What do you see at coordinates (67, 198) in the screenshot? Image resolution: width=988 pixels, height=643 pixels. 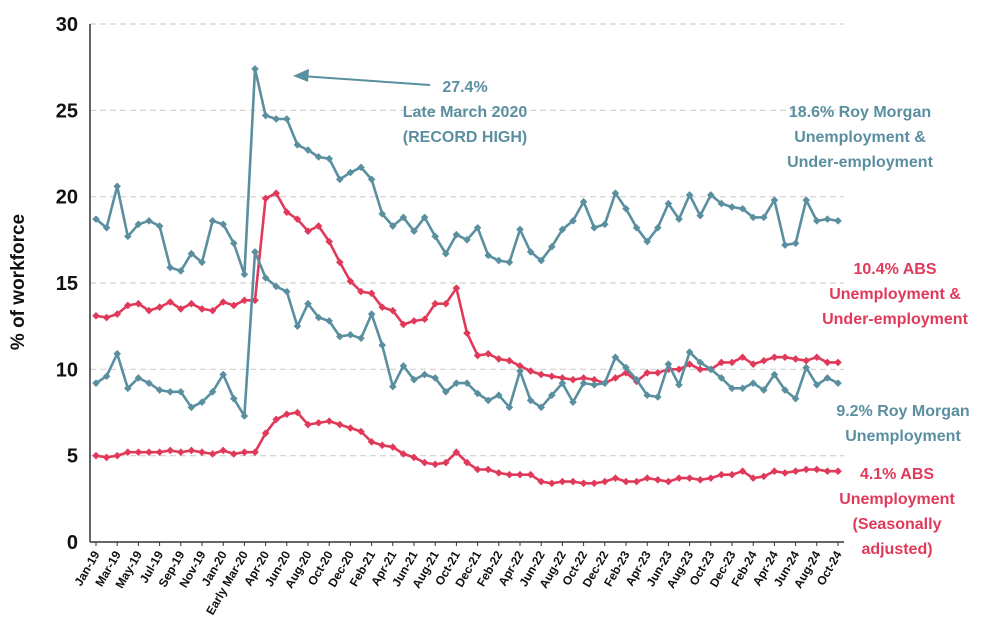 I see `y-tick-label: 20` at bounding box center [67, 198].